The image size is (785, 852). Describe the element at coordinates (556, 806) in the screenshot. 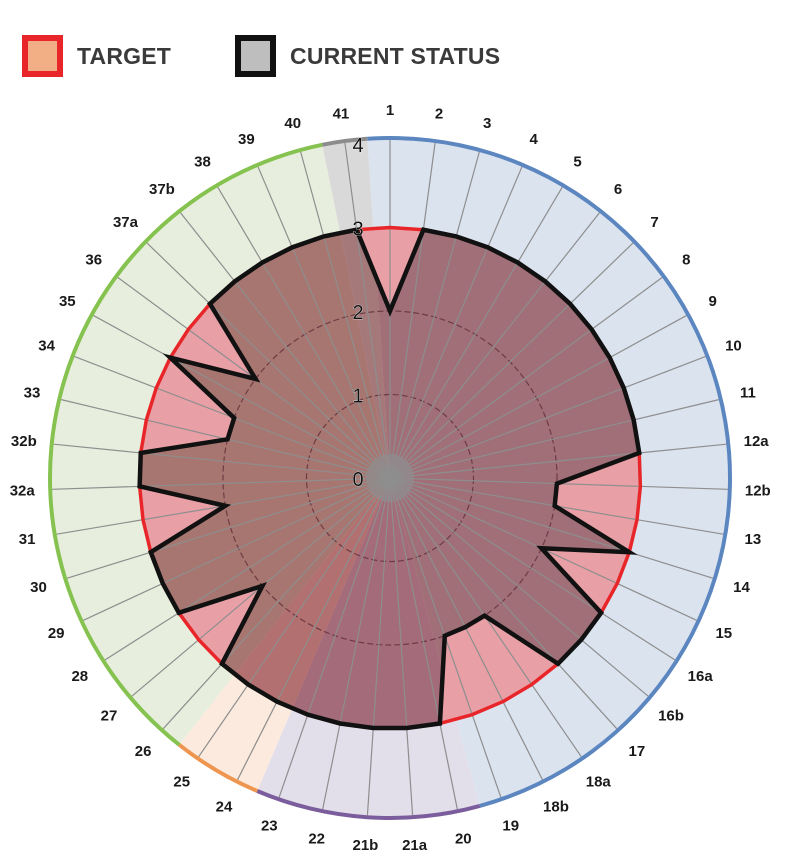

I see `category-label: 18b` at that location.